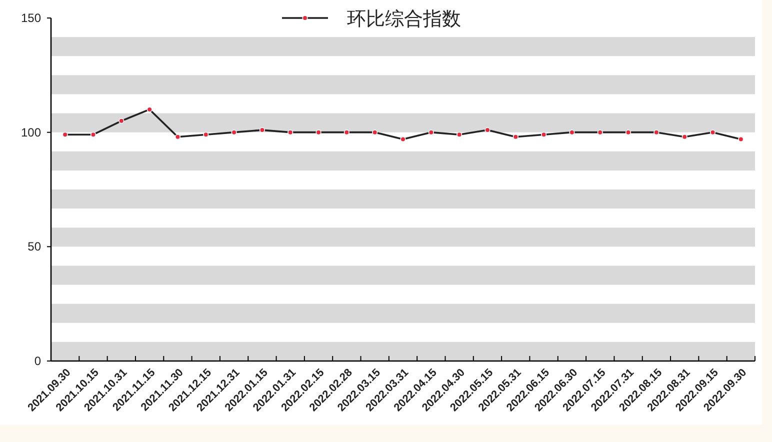 This screenshot has height=442, width=772. What do you see at coordinates (404, 19) in the screenshot?
I see `legend-label: 环比综合指数` at bounding box center [404, 19].